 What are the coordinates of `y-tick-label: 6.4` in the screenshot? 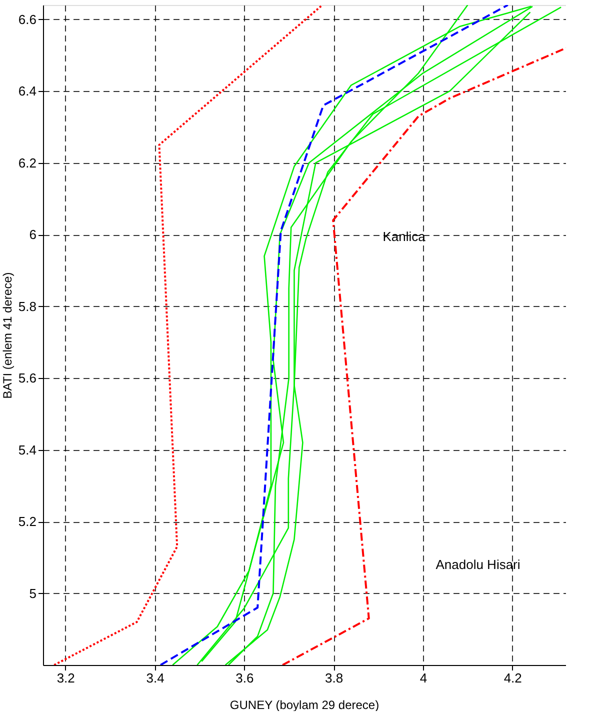 It's located at (27, 91).